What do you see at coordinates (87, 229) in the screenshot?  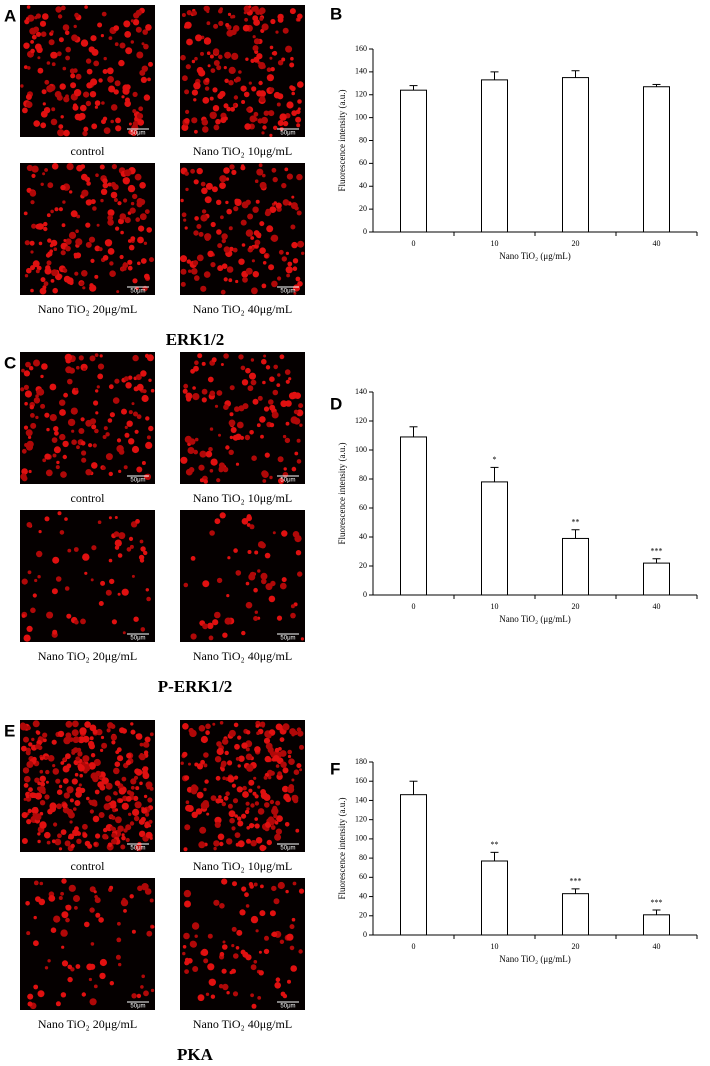 I see `micrograph: 50μm` at bounding box center [87, 229].